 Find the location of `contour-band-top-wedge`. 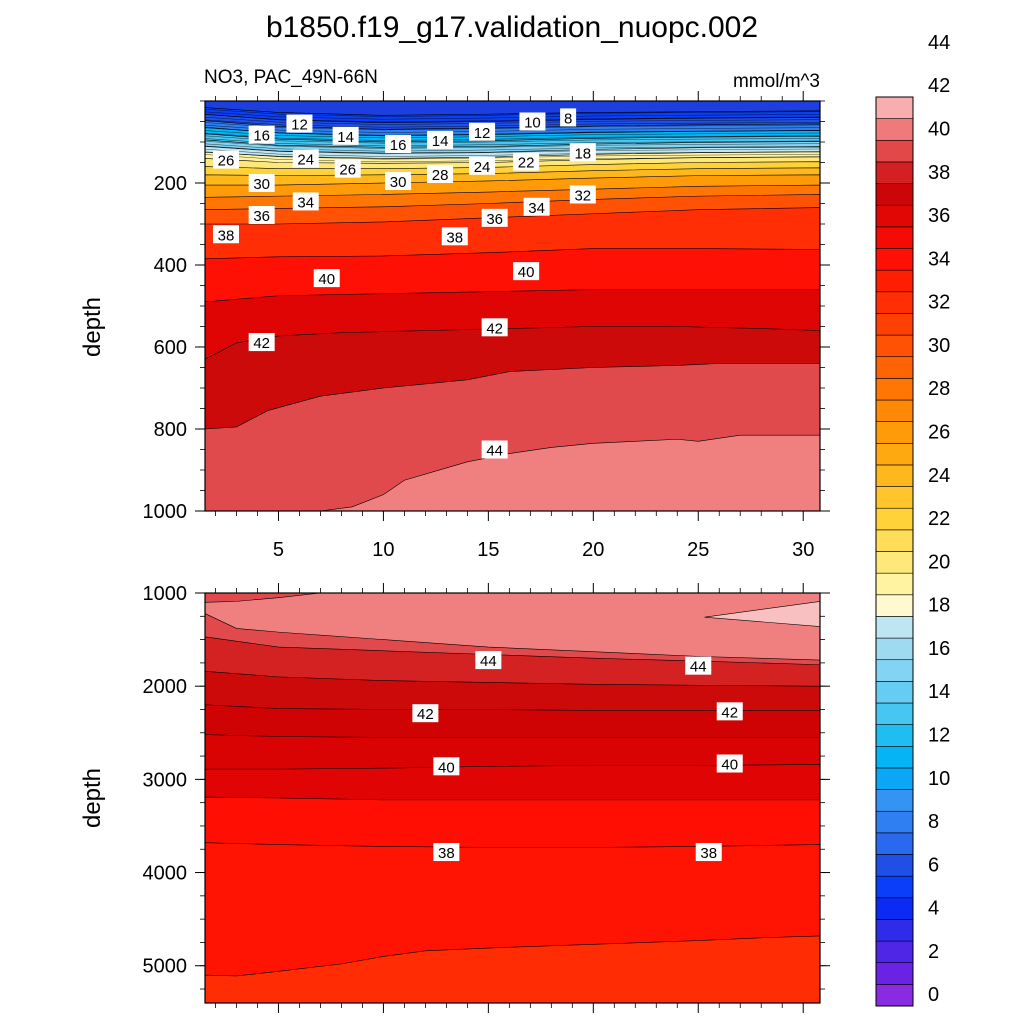

contour-band-top-wedge is located at coordinates (263, 598).